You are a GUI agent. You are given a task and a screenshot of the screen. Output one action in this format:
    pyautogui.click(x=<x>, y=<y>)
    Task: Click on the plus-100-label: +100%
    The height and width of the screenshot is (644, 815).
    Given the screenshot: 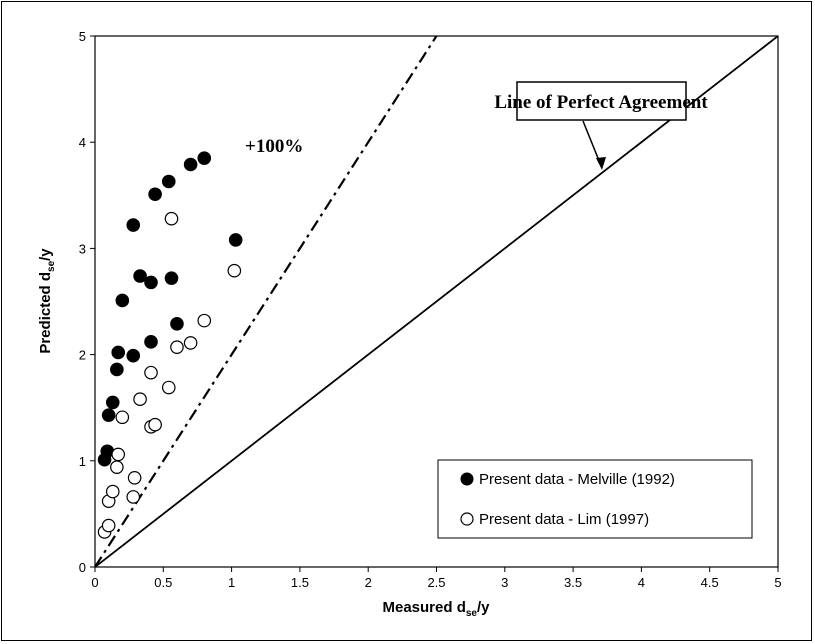 What is the action you would take?
    pyautogui.click(x=274, y=146)
    